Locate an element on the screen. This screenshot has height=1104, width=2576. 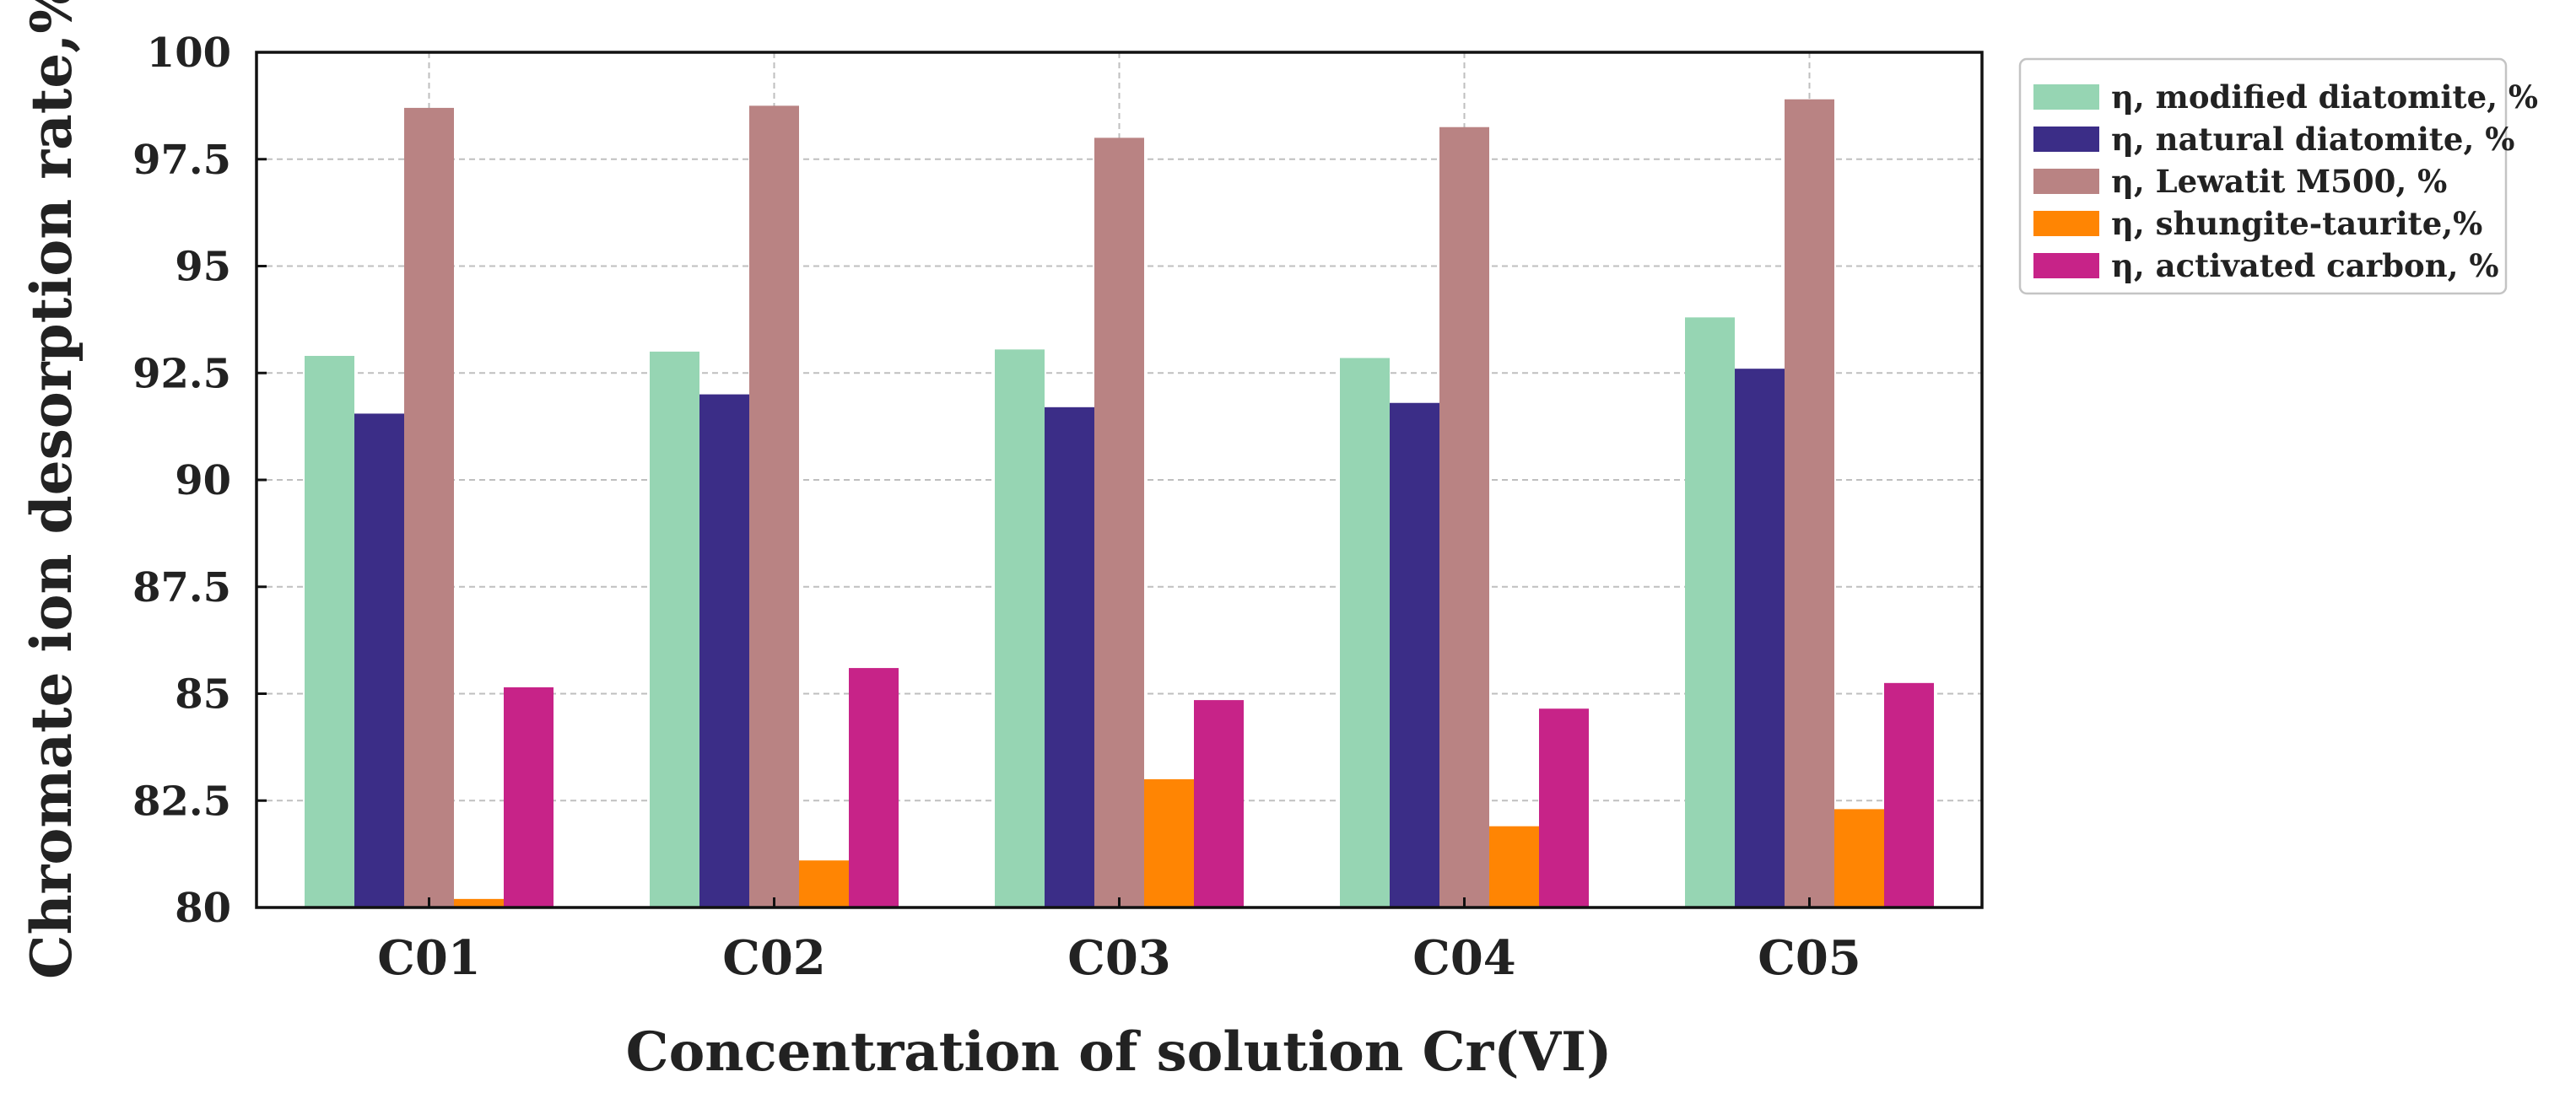
y-tick-label: 87.5 is located at coordinates (181, 587).